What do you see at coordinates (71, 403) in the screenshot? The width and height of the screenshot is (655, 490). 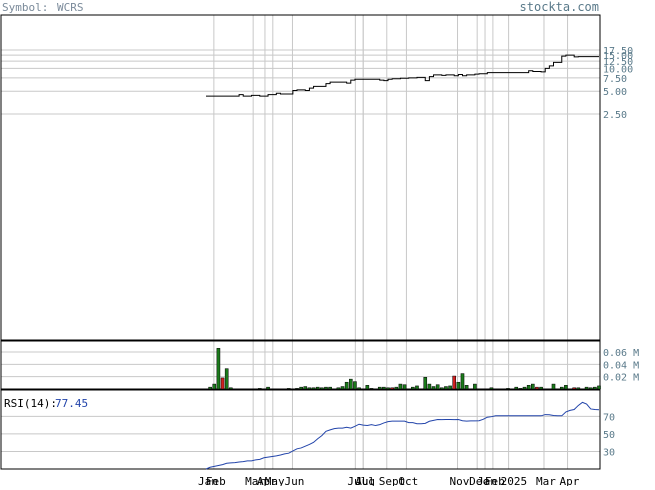 I see `rsi-current-value: 77.45` at bounding box center [71, 403].